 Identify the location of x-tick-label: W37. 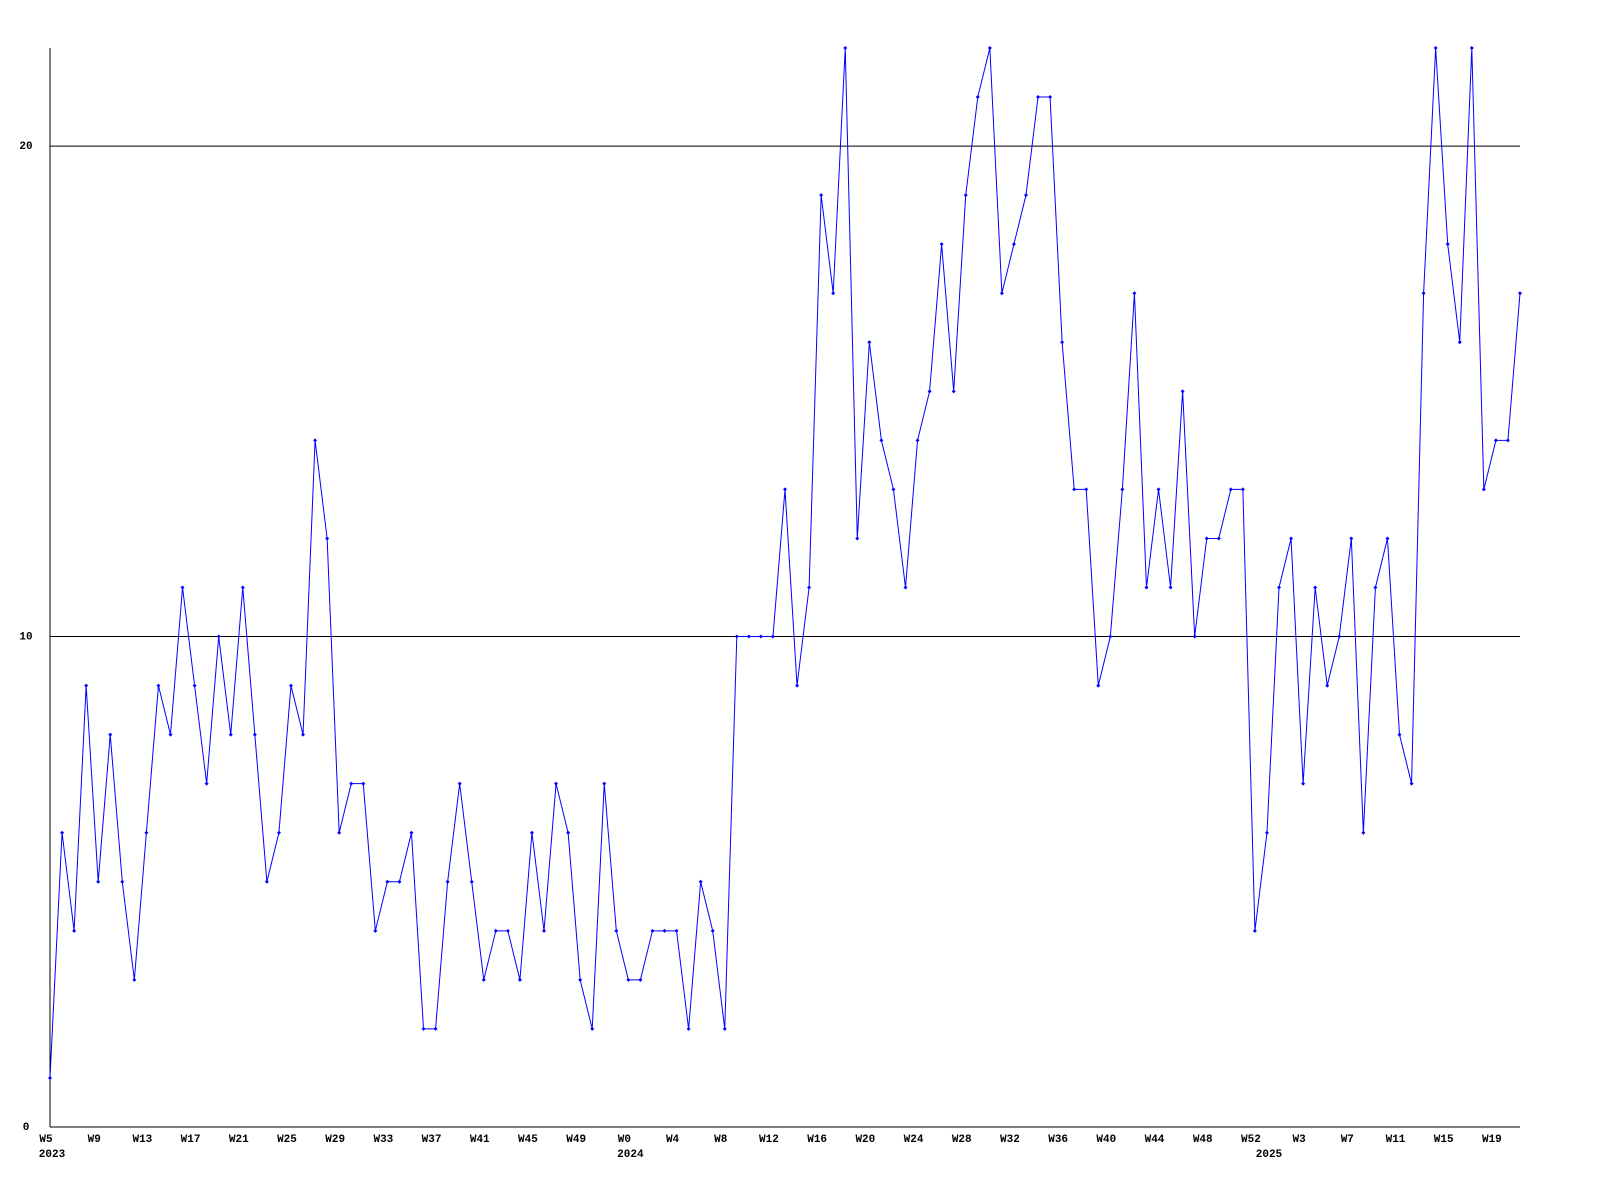
(432, 1140).